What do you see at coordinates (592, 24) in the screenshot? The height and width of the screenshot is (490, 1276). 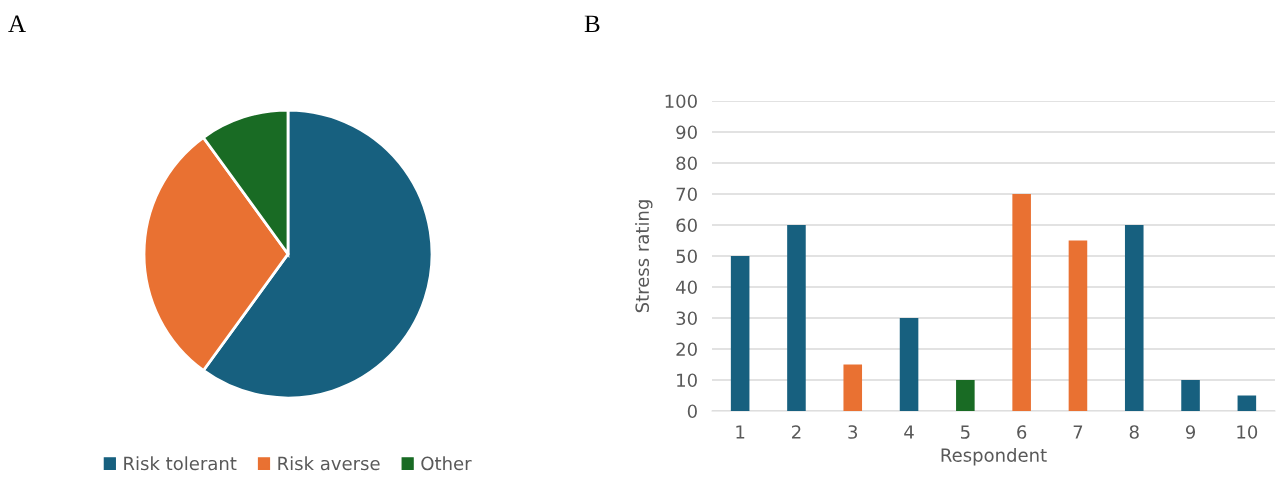 I see `text: B` at bounding box center [592, 24].